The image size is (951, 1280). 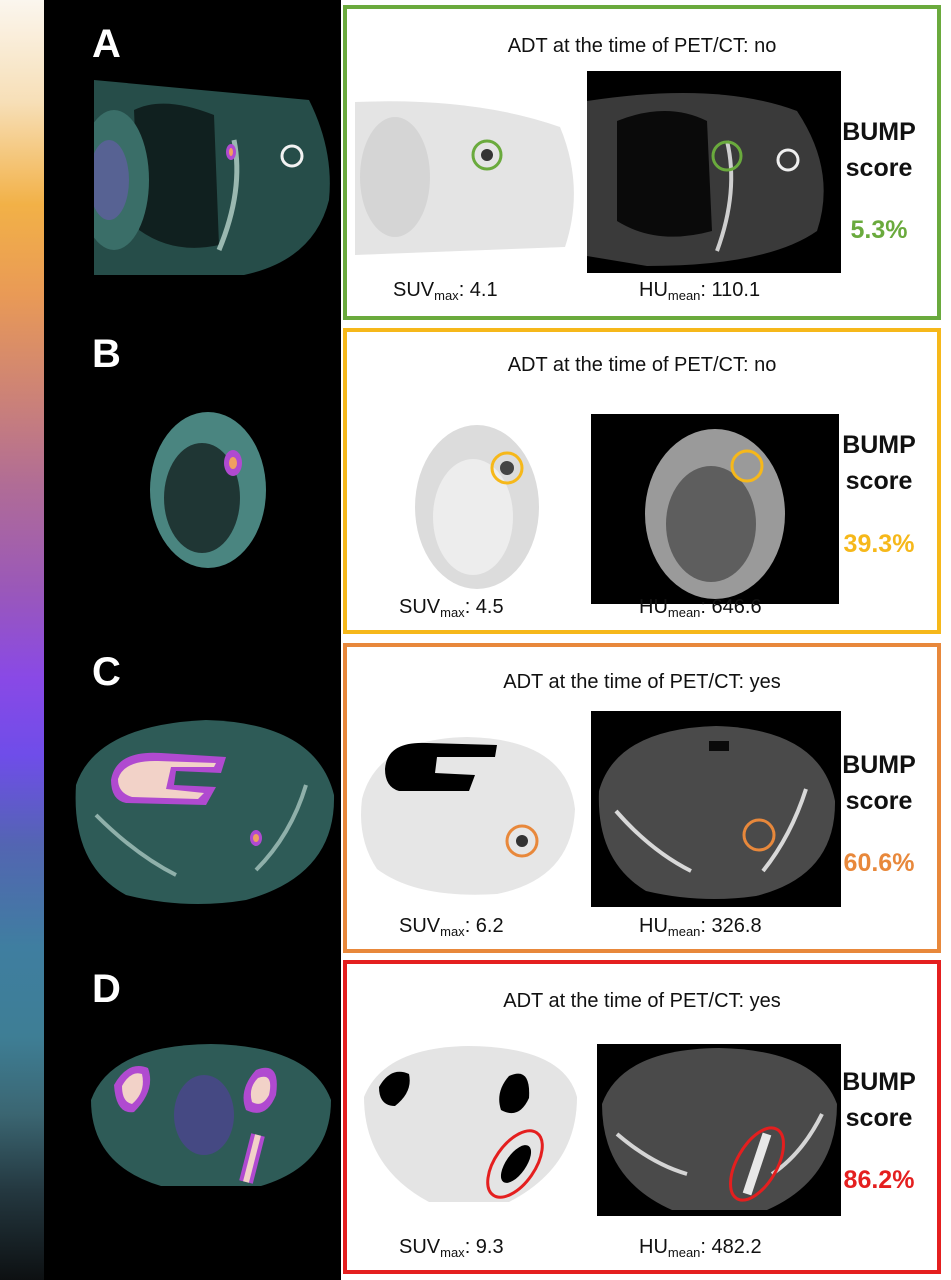 I want to click on bump-score-value-a: 5.3%, so click(x=879, y=230).